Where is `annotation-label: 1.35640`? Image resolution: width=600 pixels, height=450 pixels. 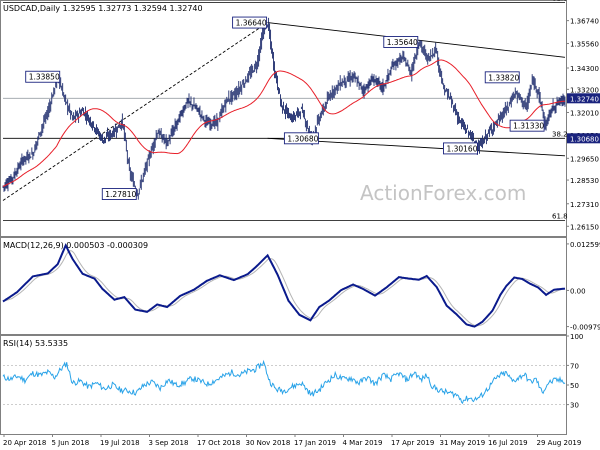
annotation-label: 1.35640 is located at coordinates (402, 42).